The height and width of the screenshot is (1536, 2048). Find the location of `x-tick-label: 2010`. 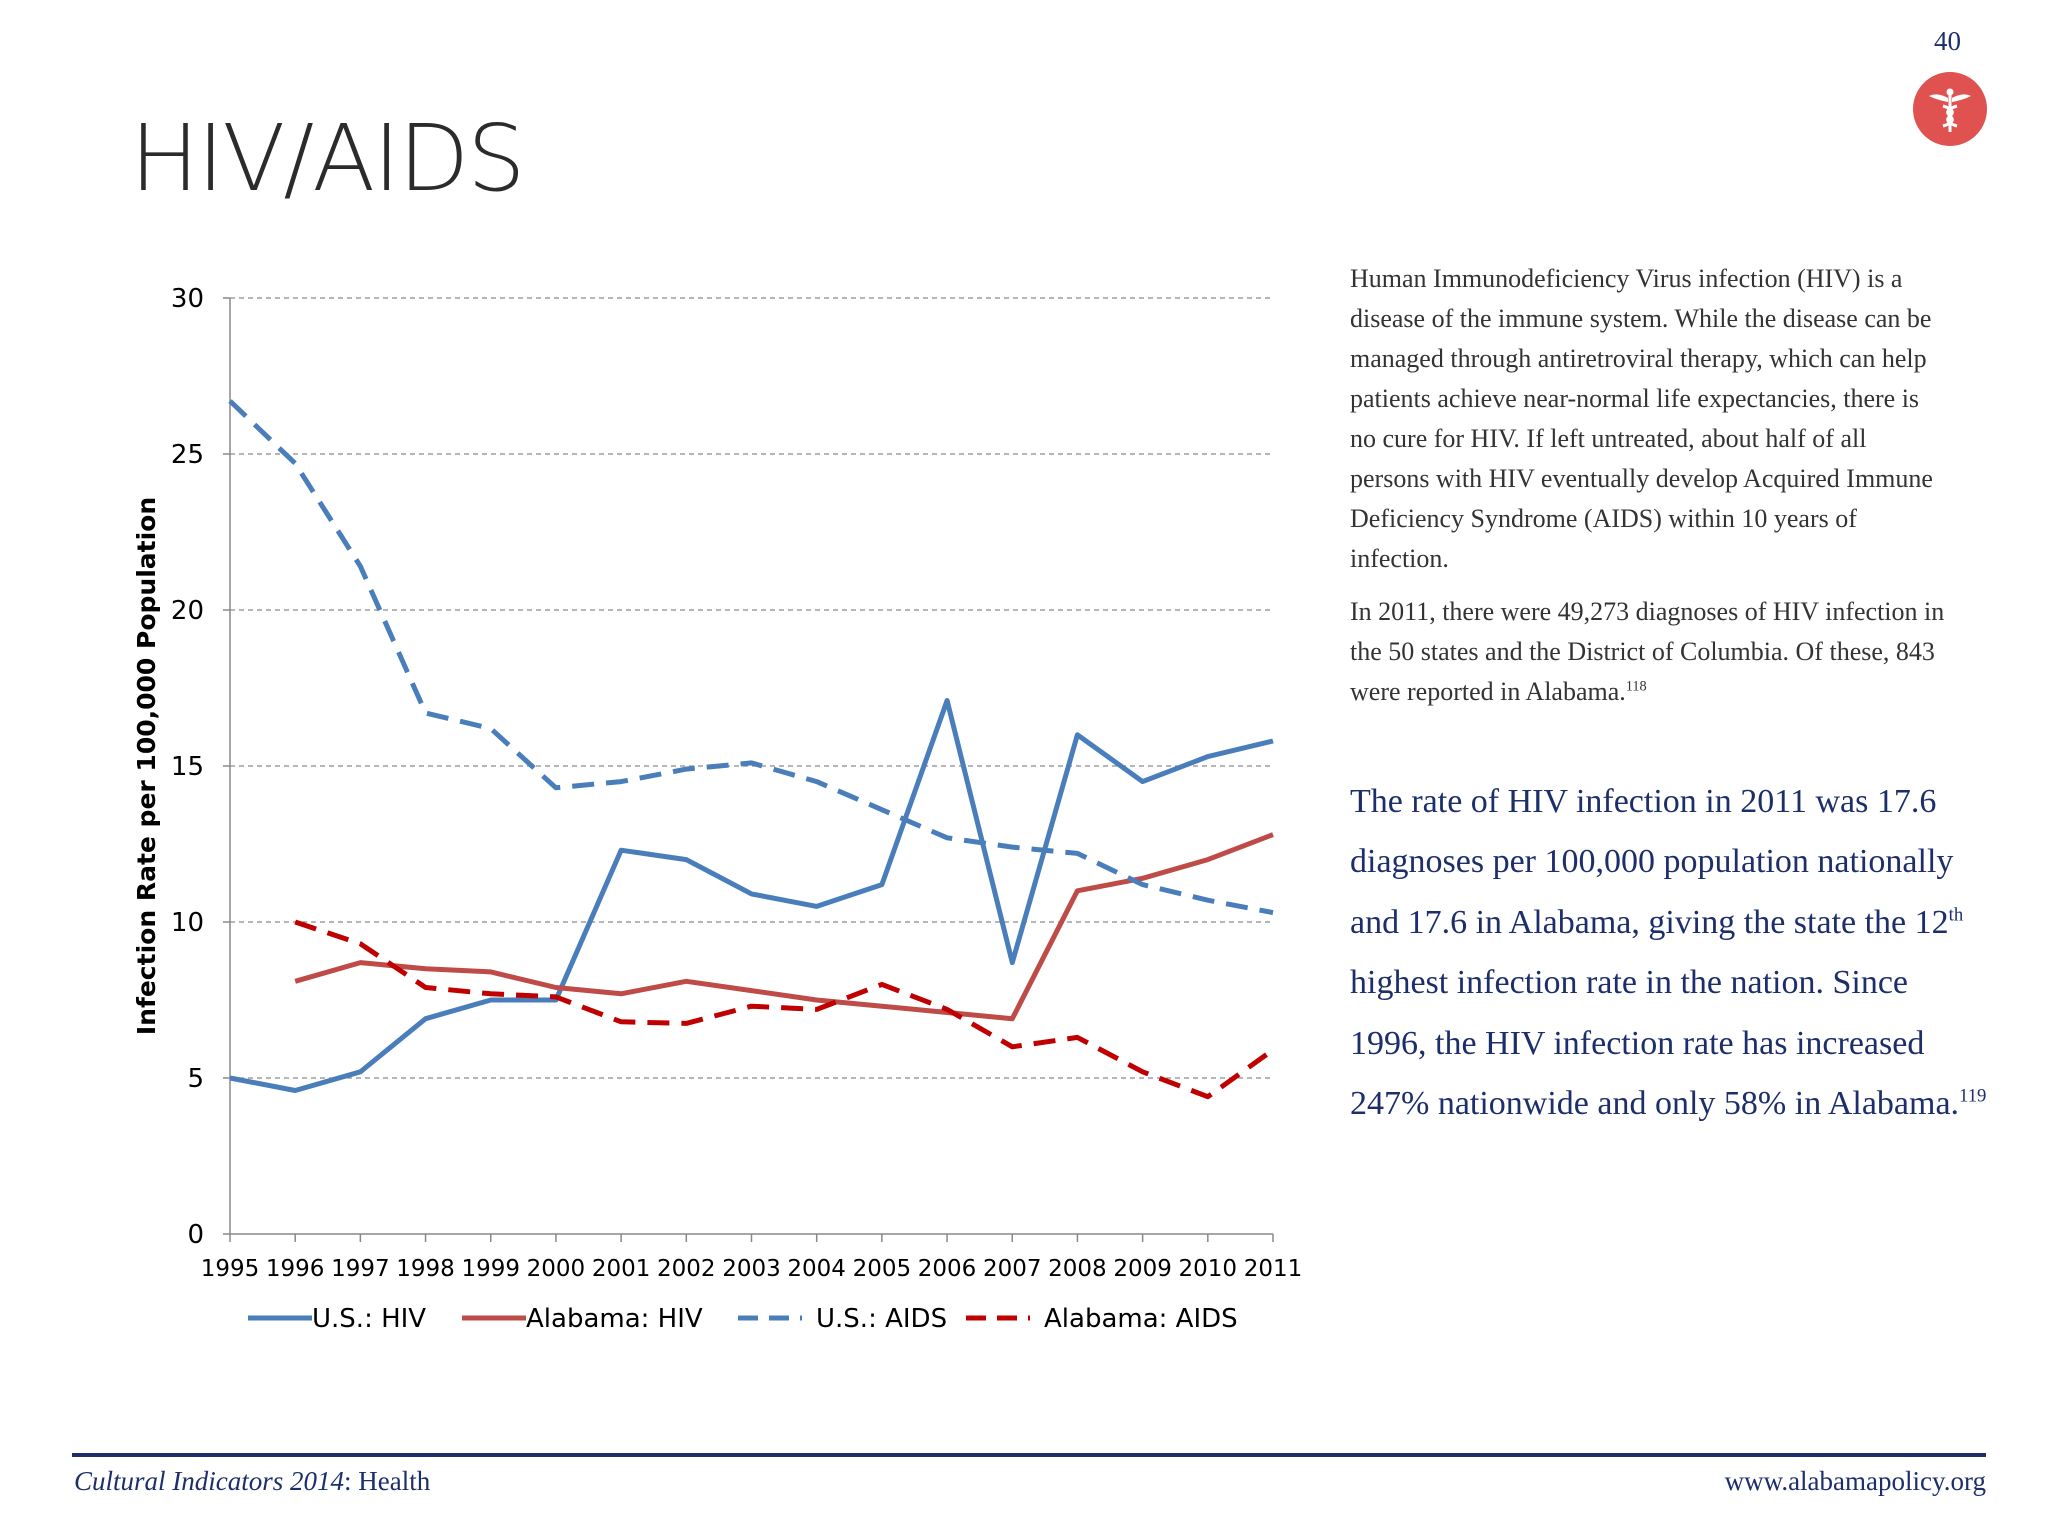

x-tick-label: 2010 is located at coordinates (1208, 1269).